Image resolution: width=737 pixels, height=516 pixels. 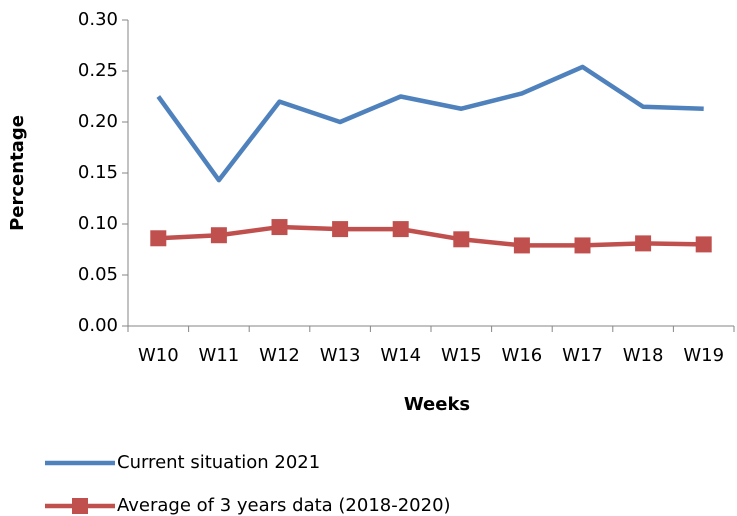 What do you see at coordinates (218, 462) in the screenshot?
I see `legend-label: Current situation 2021` at bounding box center [218, 462].